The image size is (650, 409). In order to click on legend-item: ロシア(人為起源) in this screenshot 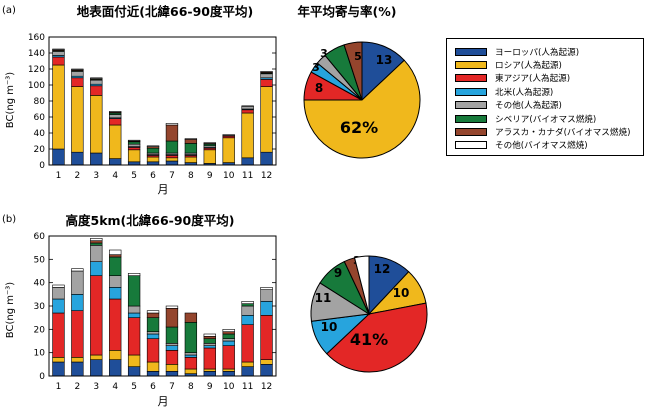, I will do `click(549, 64)`.